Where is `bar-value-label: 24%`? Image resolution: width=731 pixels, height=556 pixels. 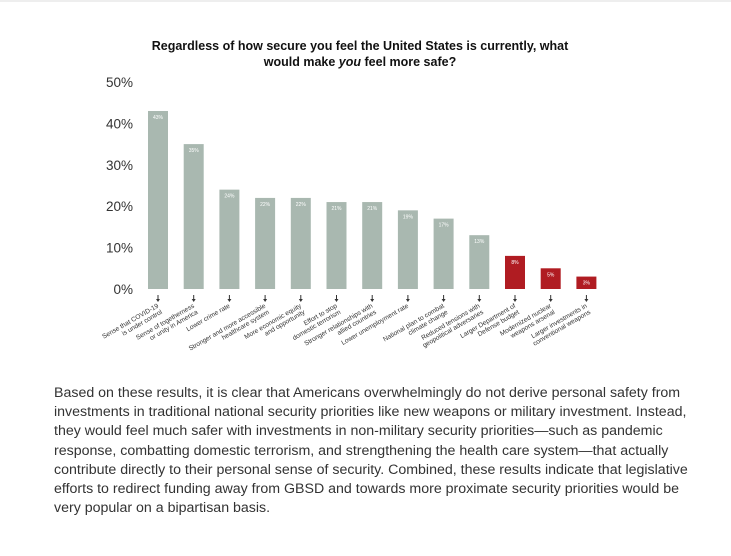
bar-value-label: 24% is located at coordinates (229, 197).